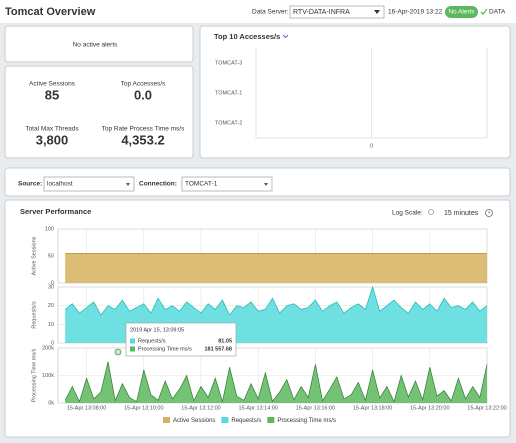  Describe the element at coordinates (96, 45) in the screenshot. I see `alerts-message: No active alerts` at that location.